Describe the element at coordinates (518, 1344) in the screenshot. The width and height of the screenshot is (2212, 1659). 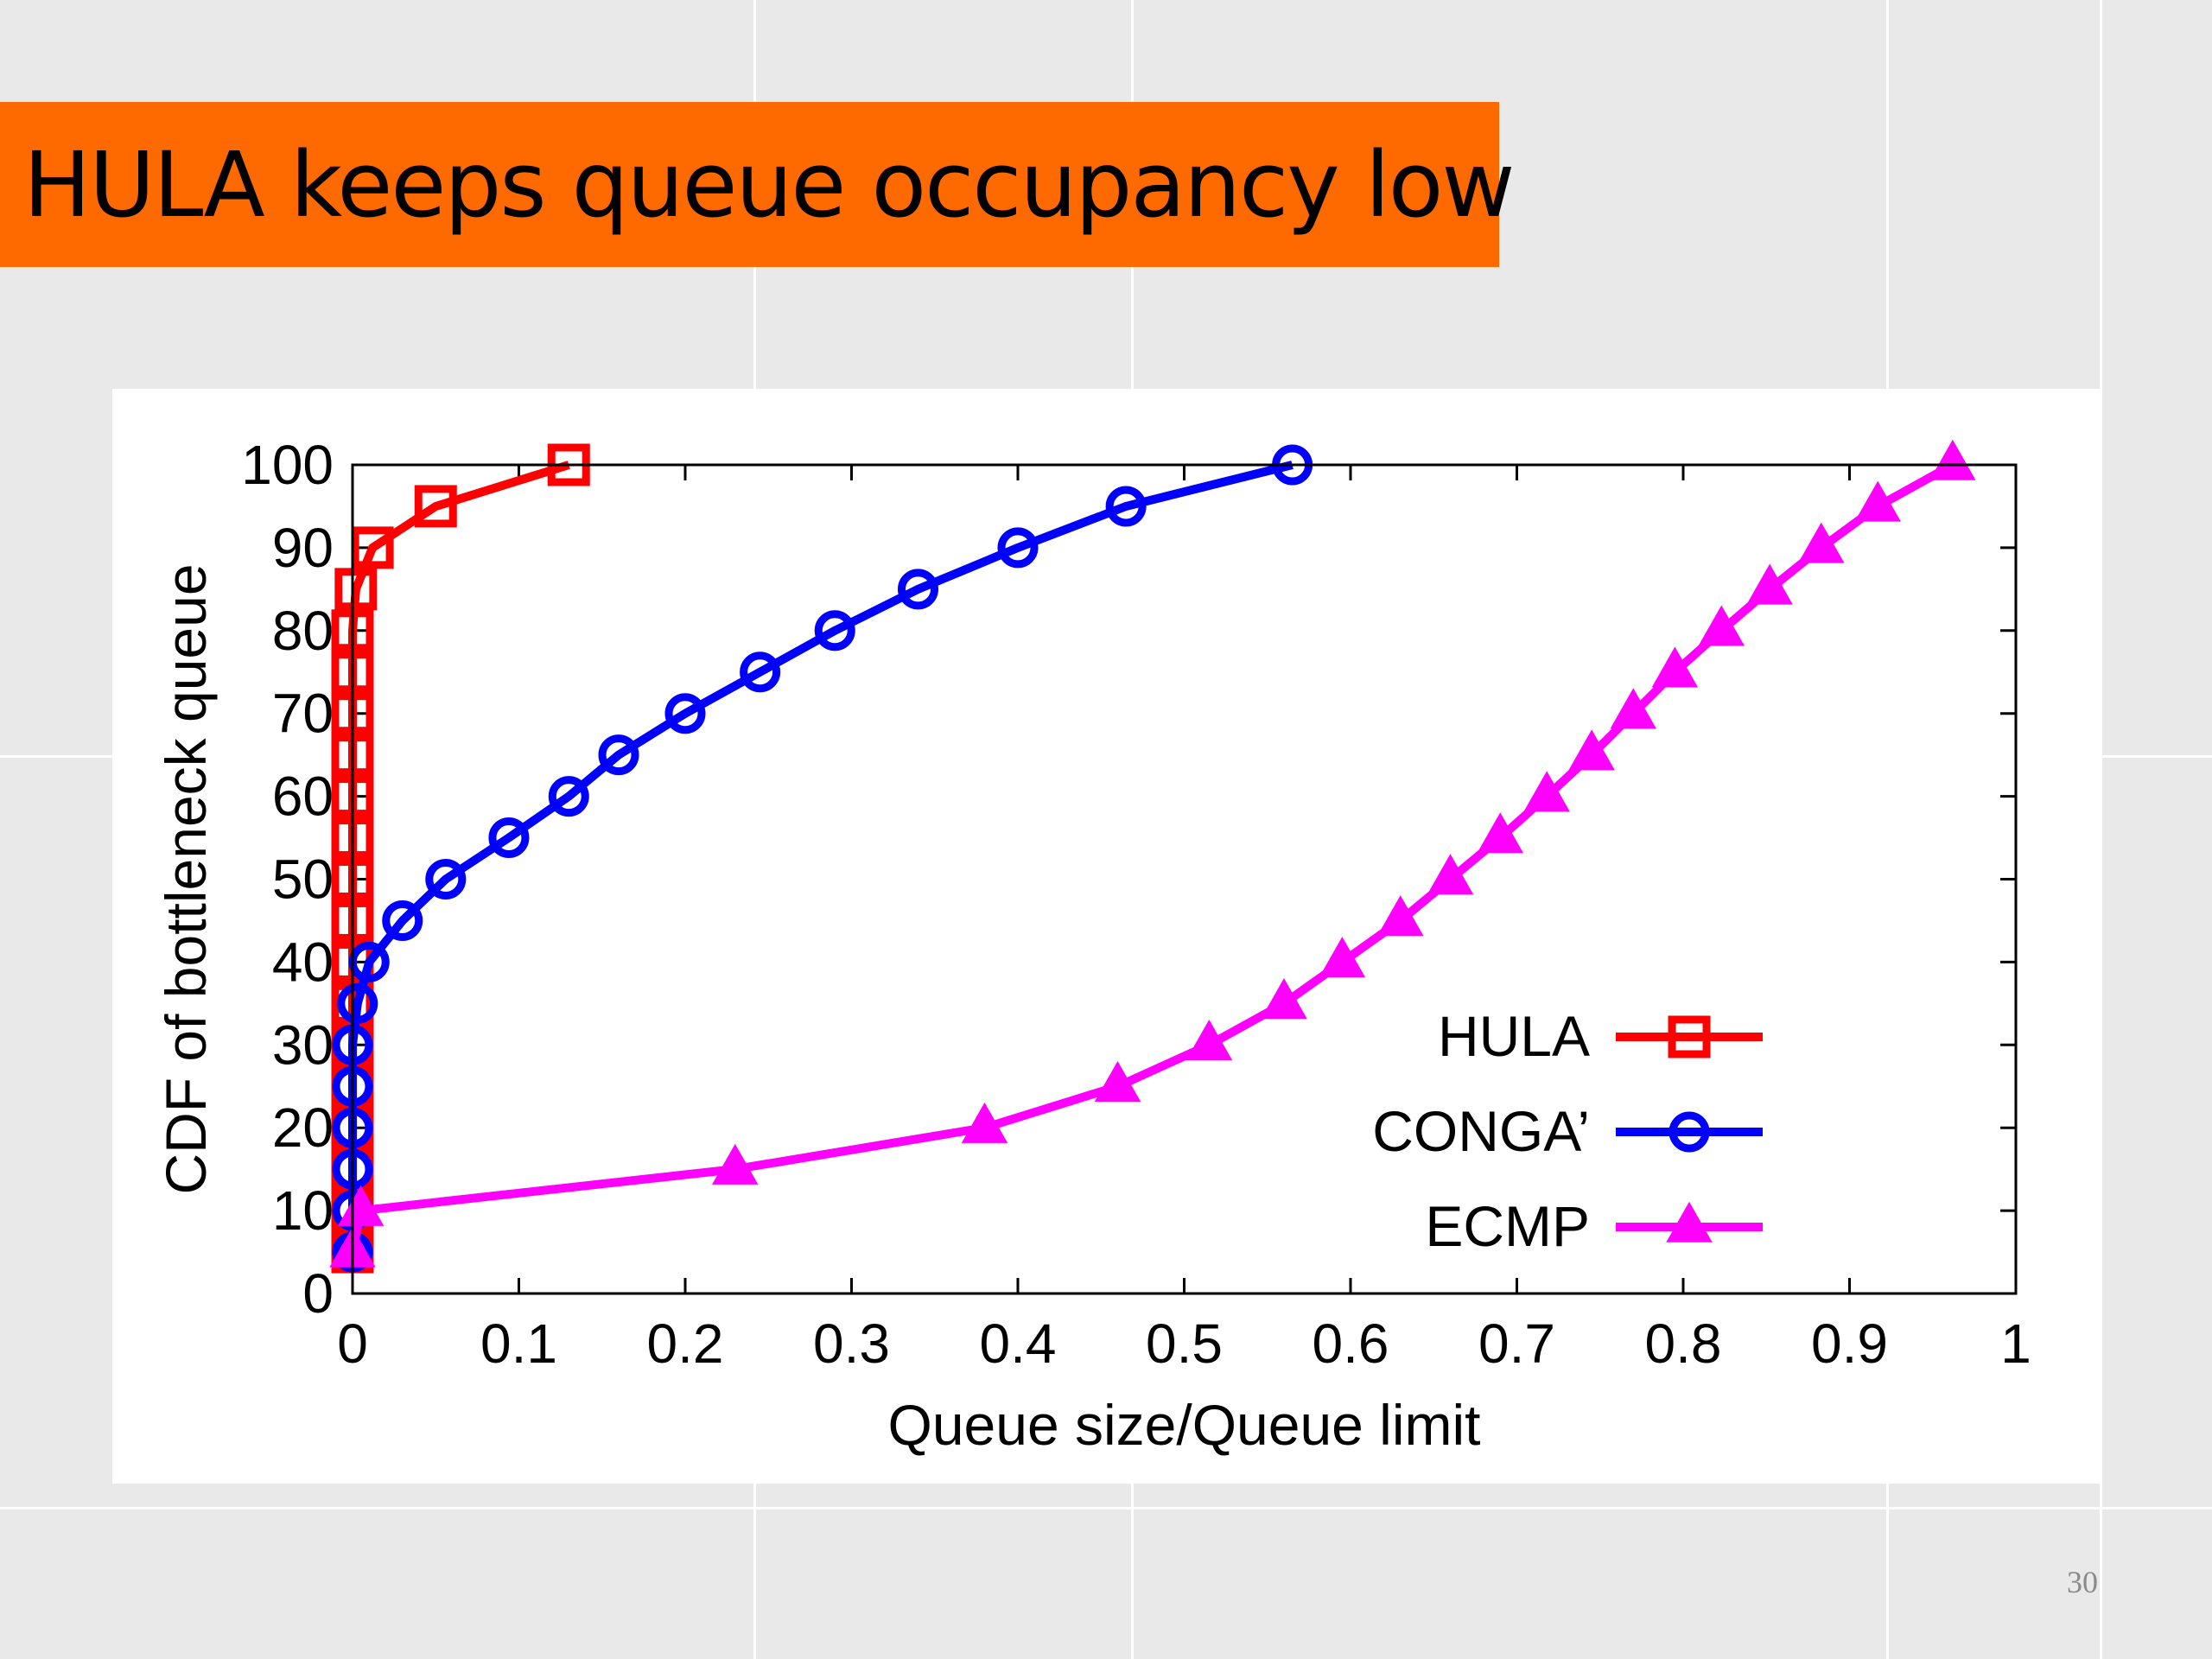
I see `x-tick-label: 0.1` at that location.